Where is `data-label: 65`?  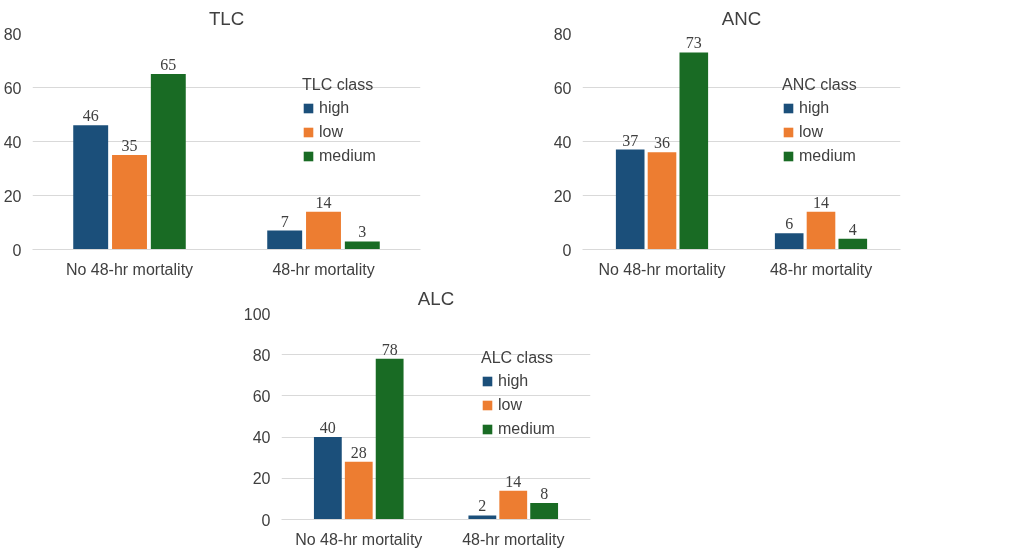
data-label: 65 is located at coordinates (168, 64).